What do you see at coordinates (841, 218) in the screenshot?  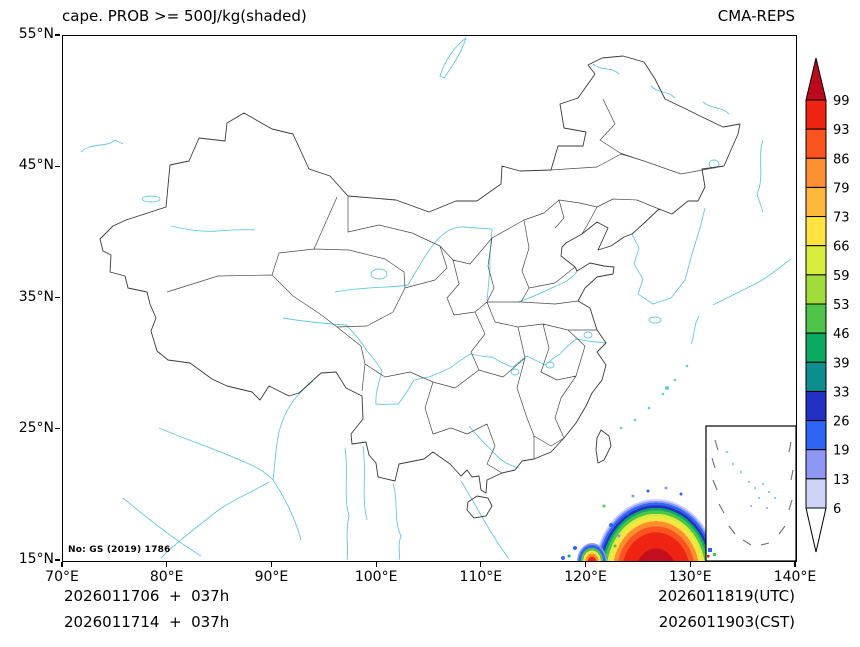 I see `colorbar-tick-label: 73` at bounding box center [841, 218].